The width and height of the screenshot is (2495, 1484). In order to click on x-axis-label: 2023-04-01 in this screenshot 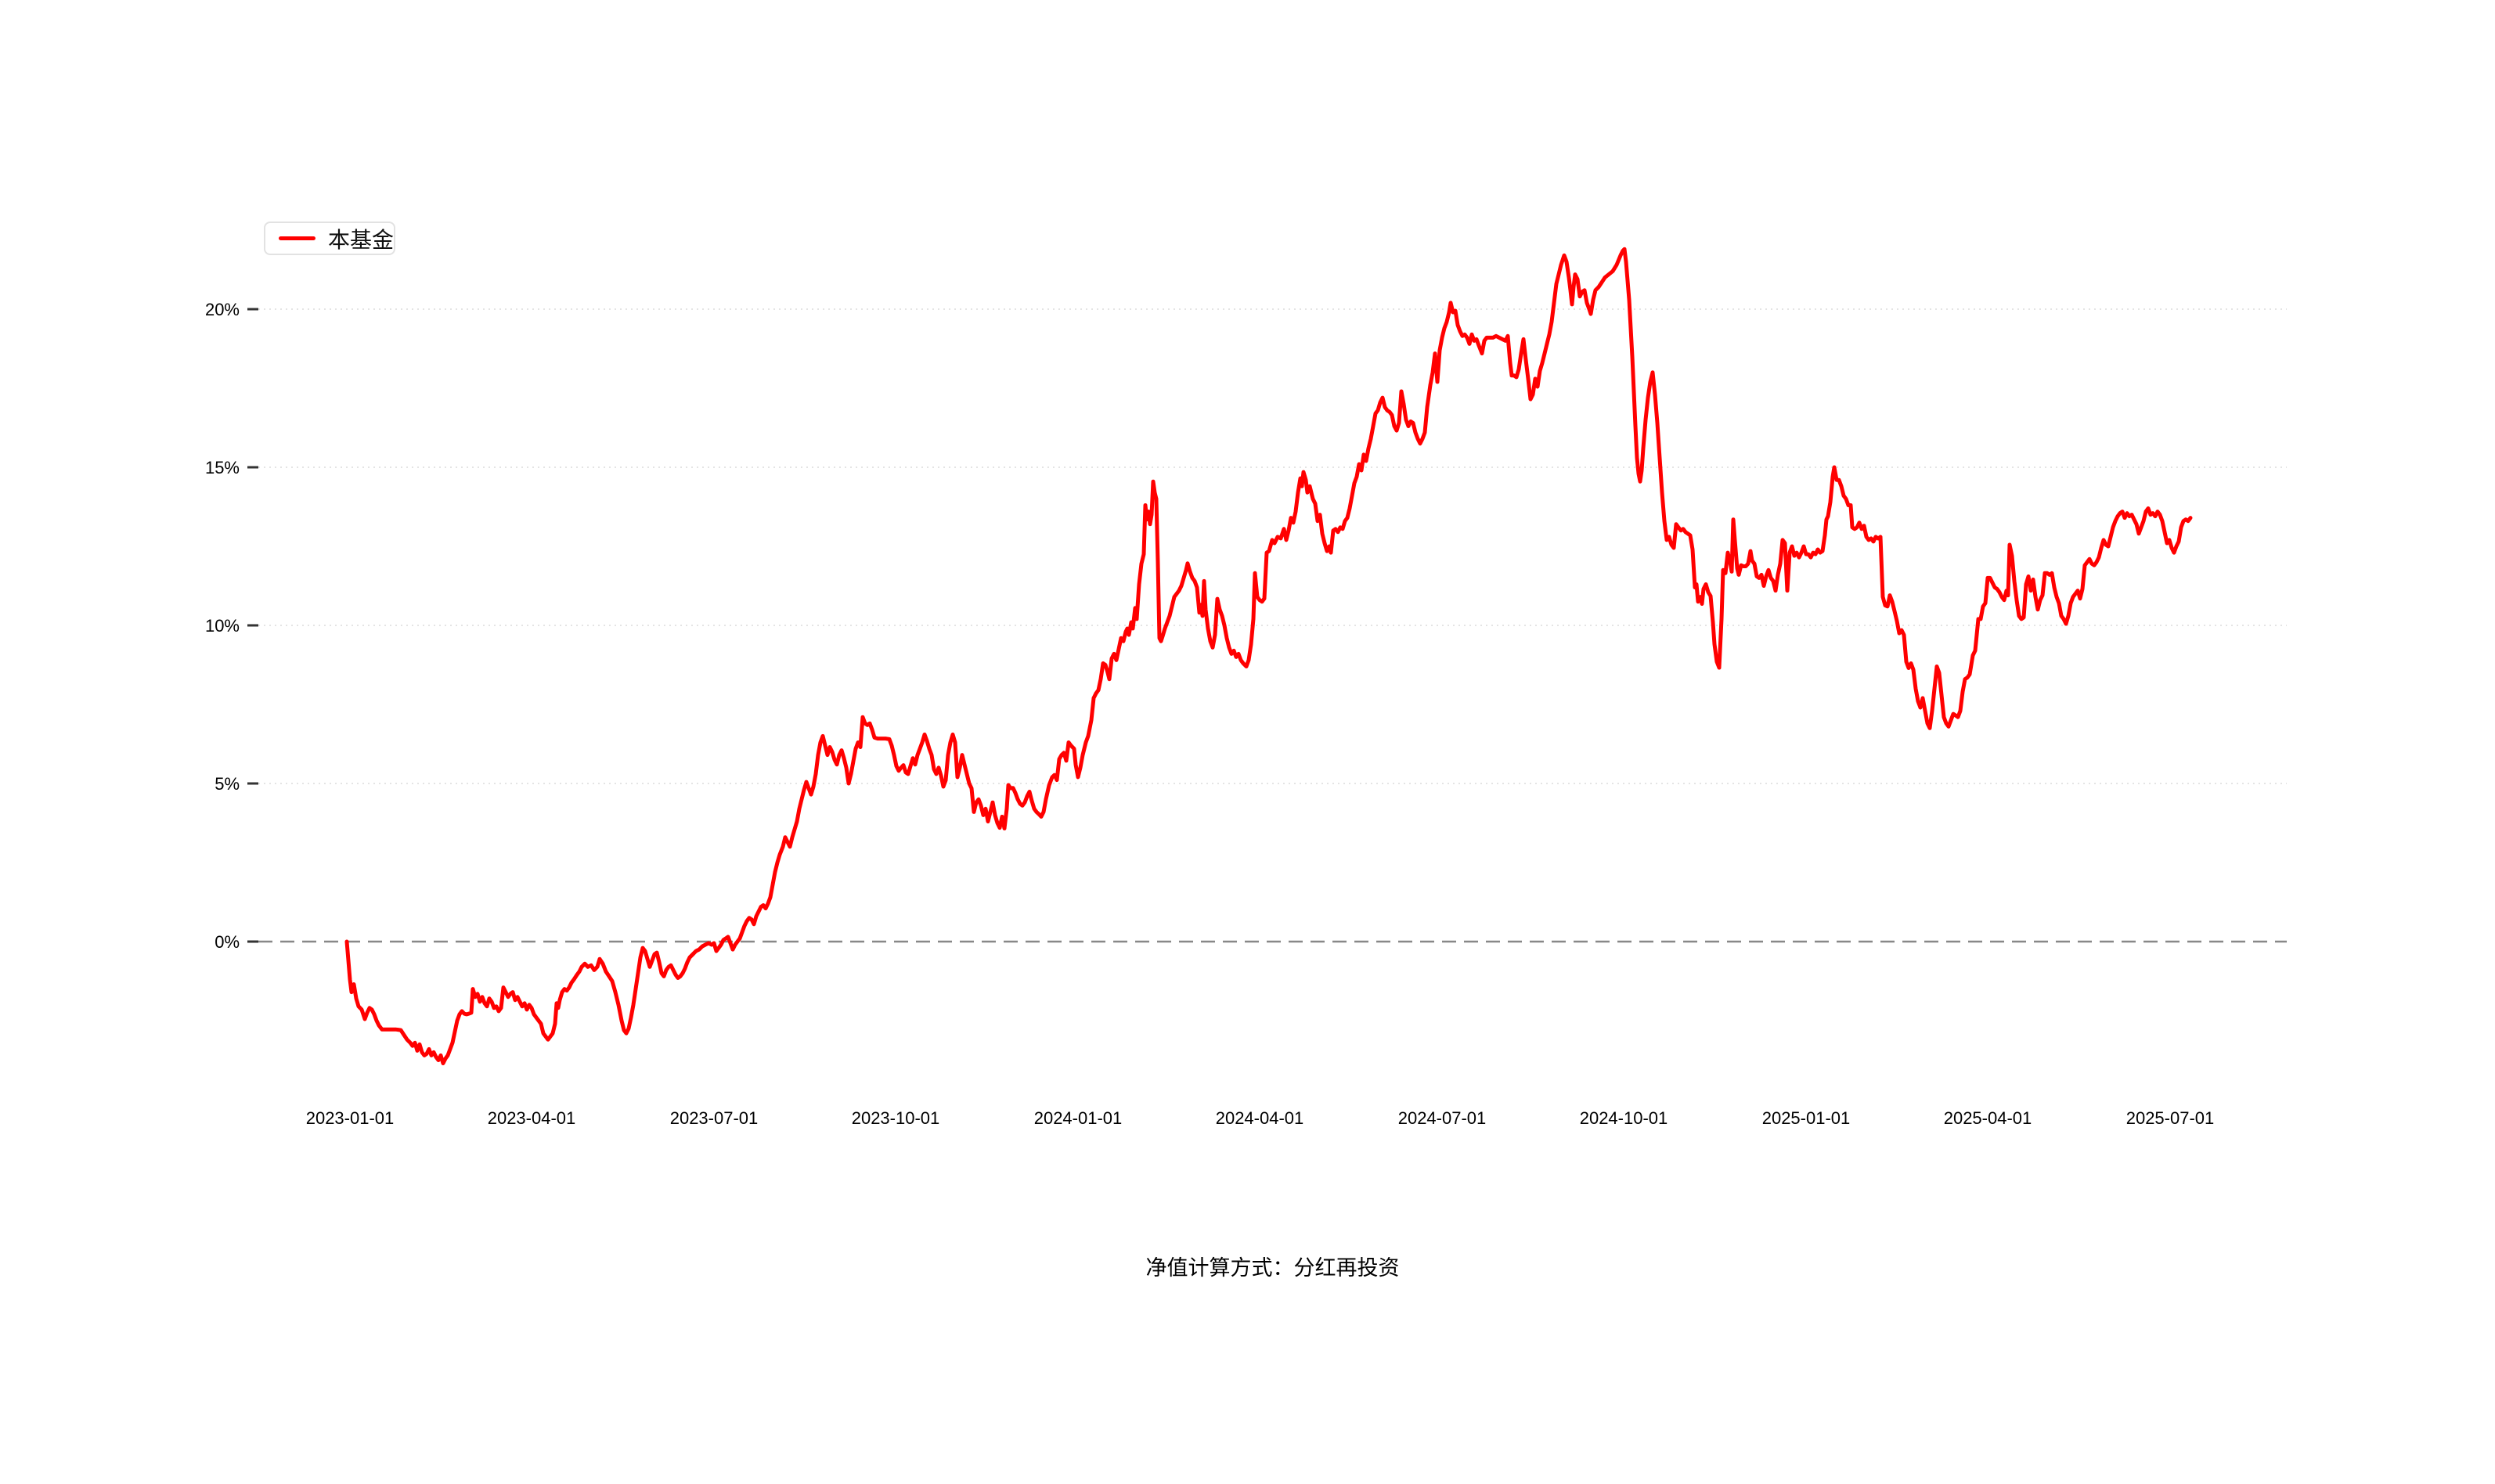, I will do `click(532, 1118)`.